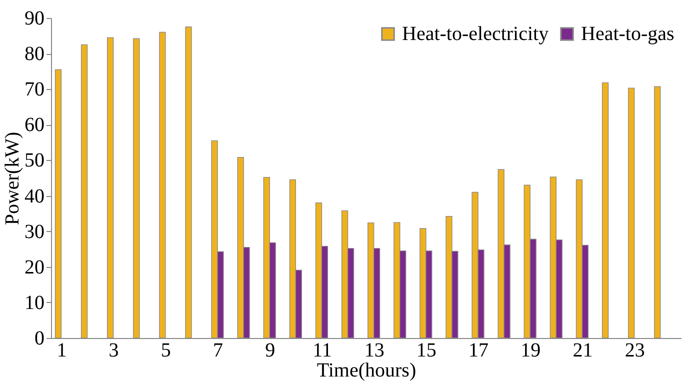  Describe the element at coordinates (322, 351) in the screenshot. I see `x-tick-label: 11` at that location.